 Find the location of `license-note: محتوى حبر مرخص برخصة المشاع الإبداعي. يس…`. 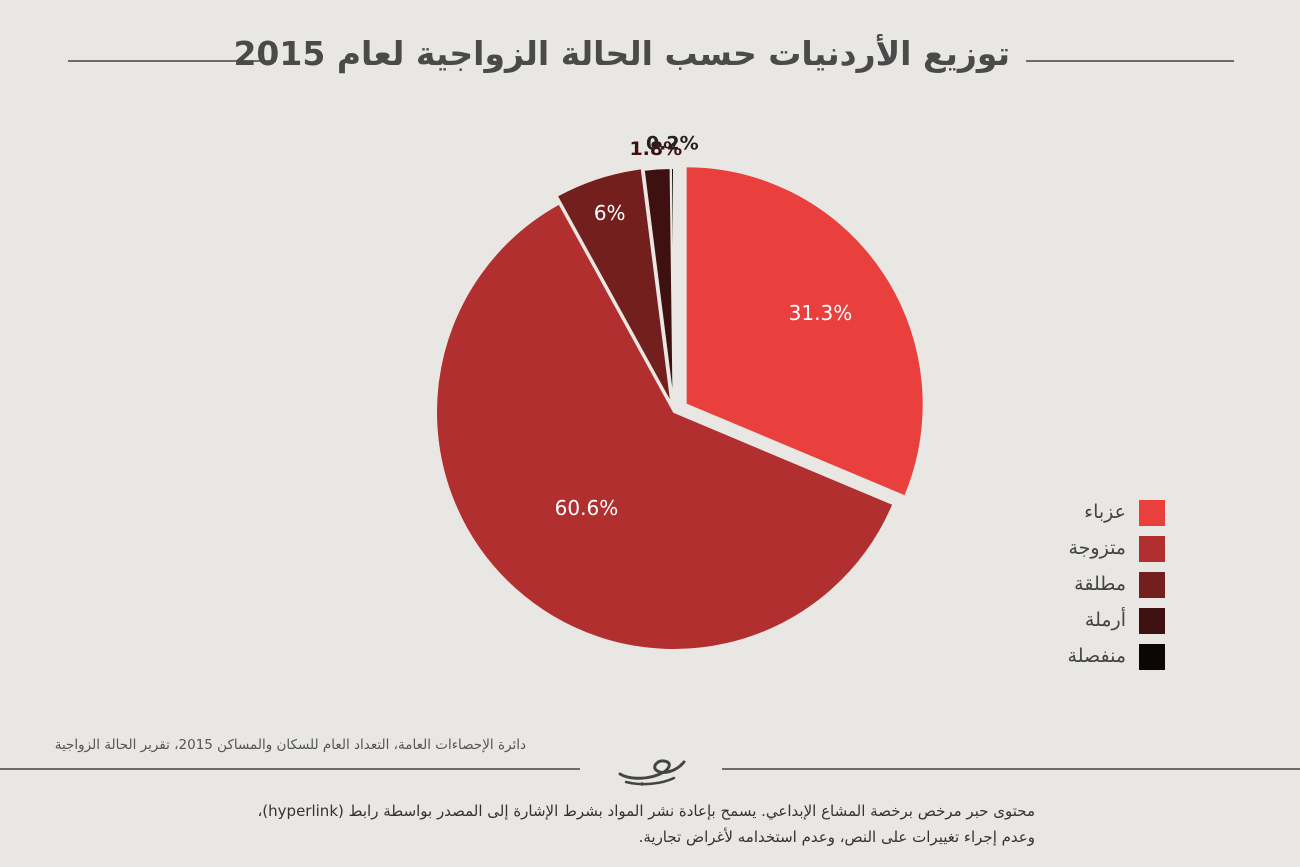

license-note: محتوى حبر مرخص برخصة المشاع الإبداعي. يس… is located at coordinates (667, 824).